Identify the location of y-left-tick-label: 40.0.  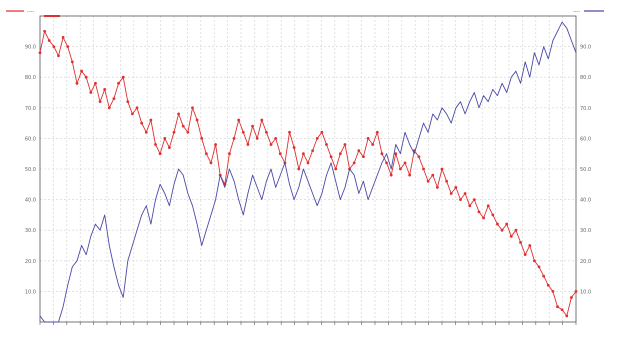
(30, 201).